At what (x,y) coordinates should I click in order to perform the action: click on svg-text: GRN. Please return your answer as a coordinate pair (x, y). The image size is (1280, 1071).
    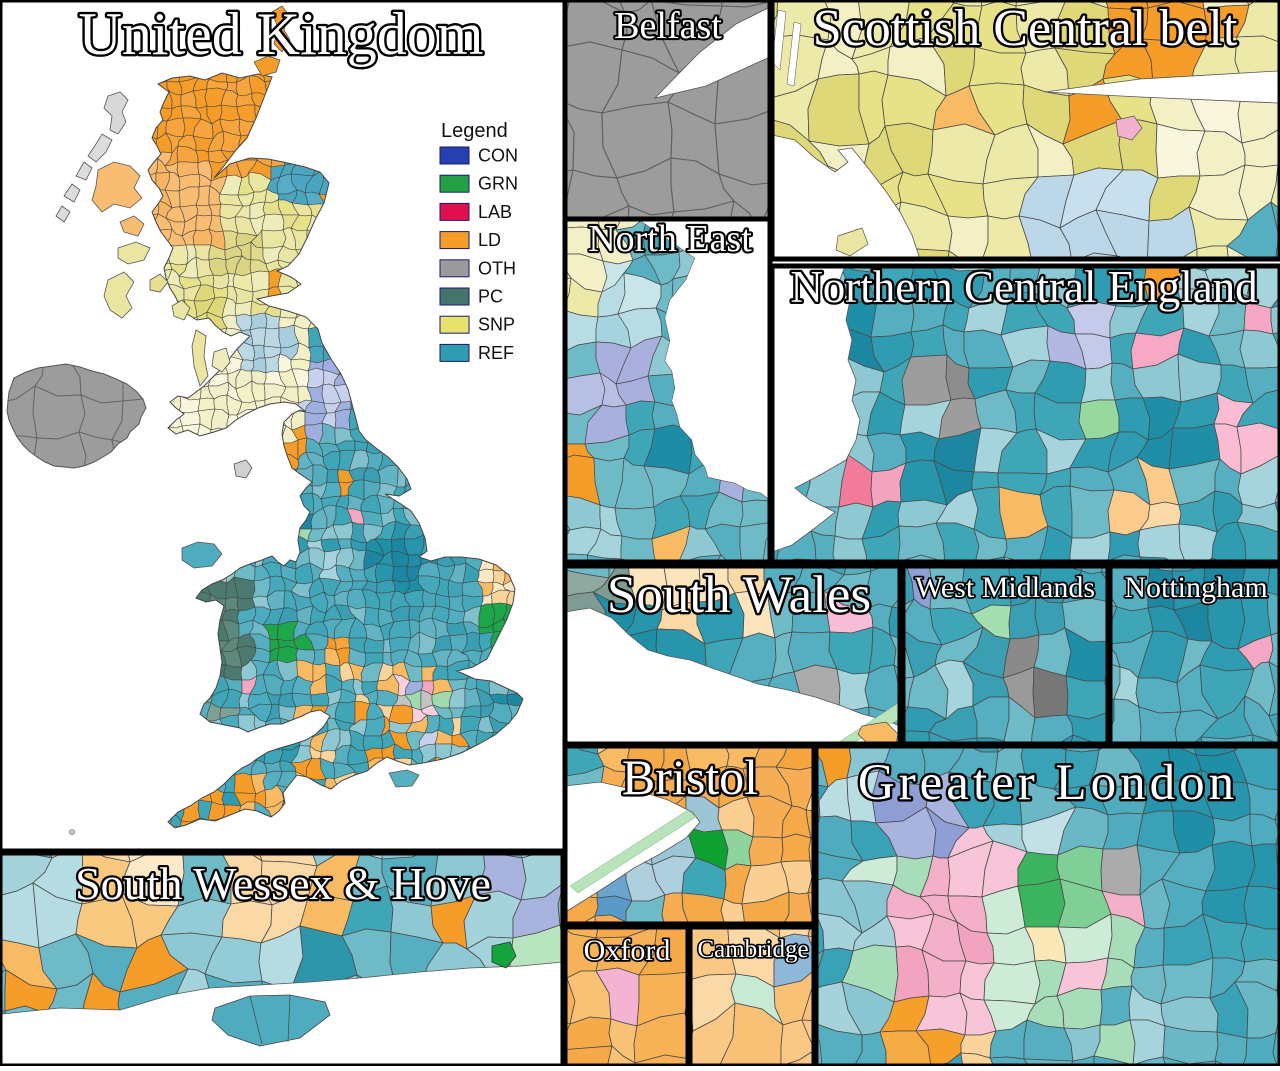
    Looking at the image, I should click on (498, 184).